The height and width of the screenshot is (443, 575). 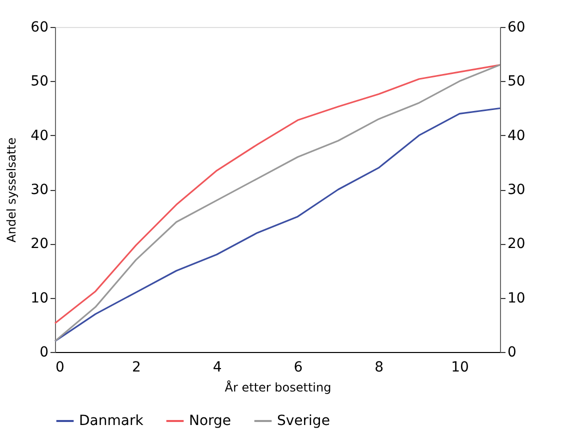 What do you see at coordinates (278, 387) in the screenshot?
I see `x-axis-title: År etter bosetting` at bounding box center [278, 387].